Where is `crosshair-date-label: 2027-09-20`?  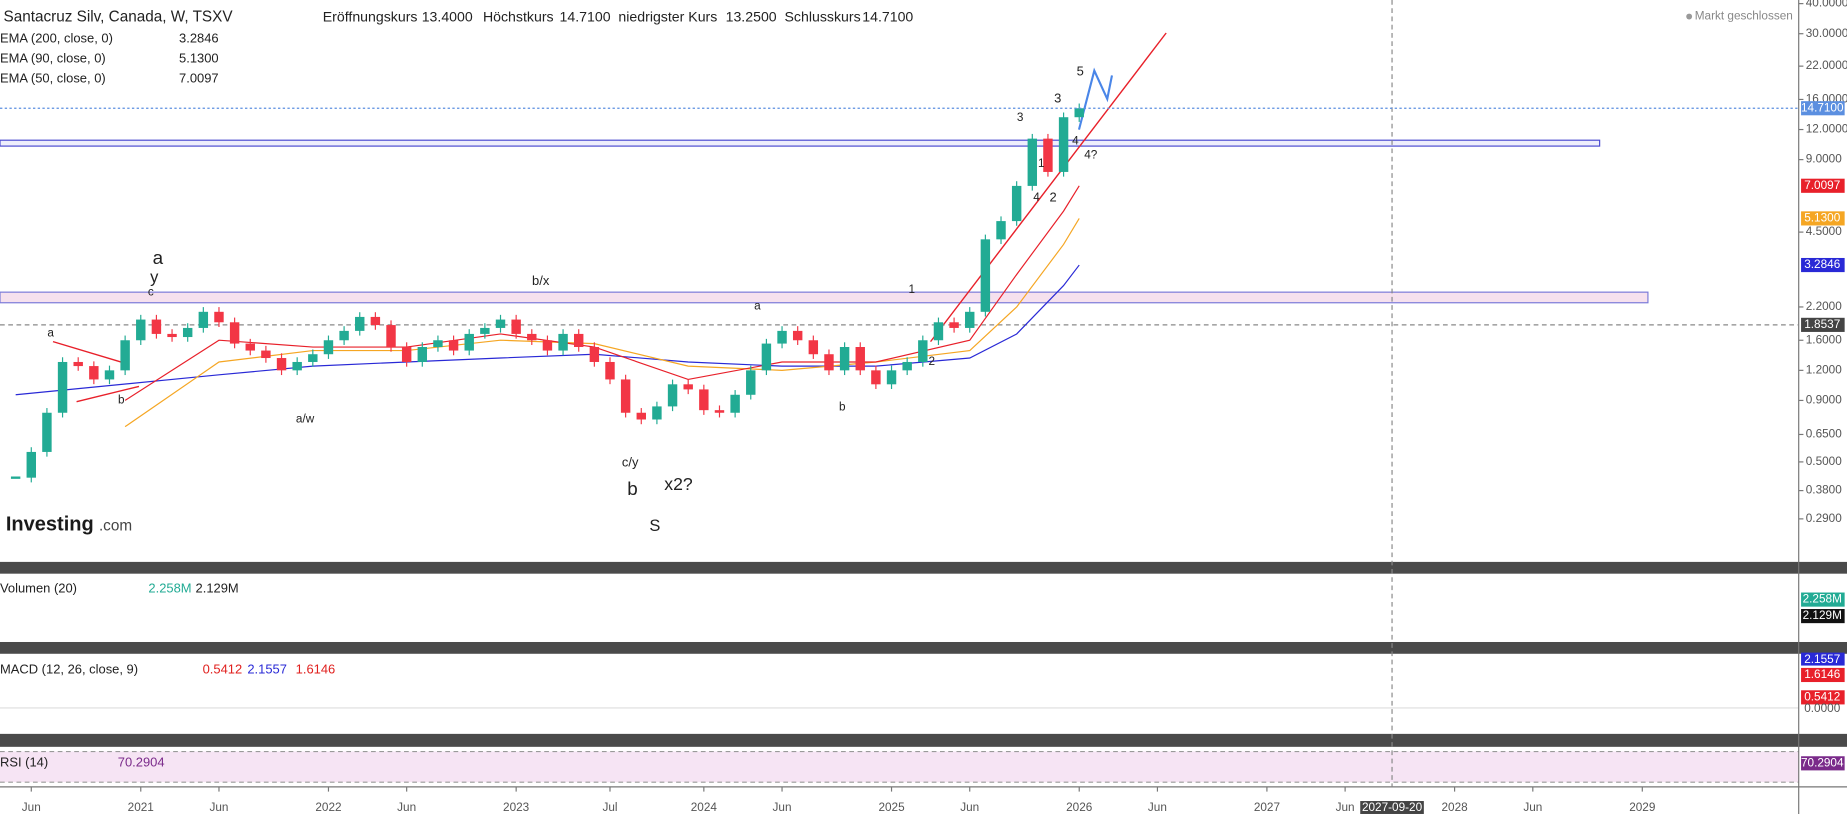 crosshair-date-label: 2027-09-20 is located at coordinates (1392, 807).